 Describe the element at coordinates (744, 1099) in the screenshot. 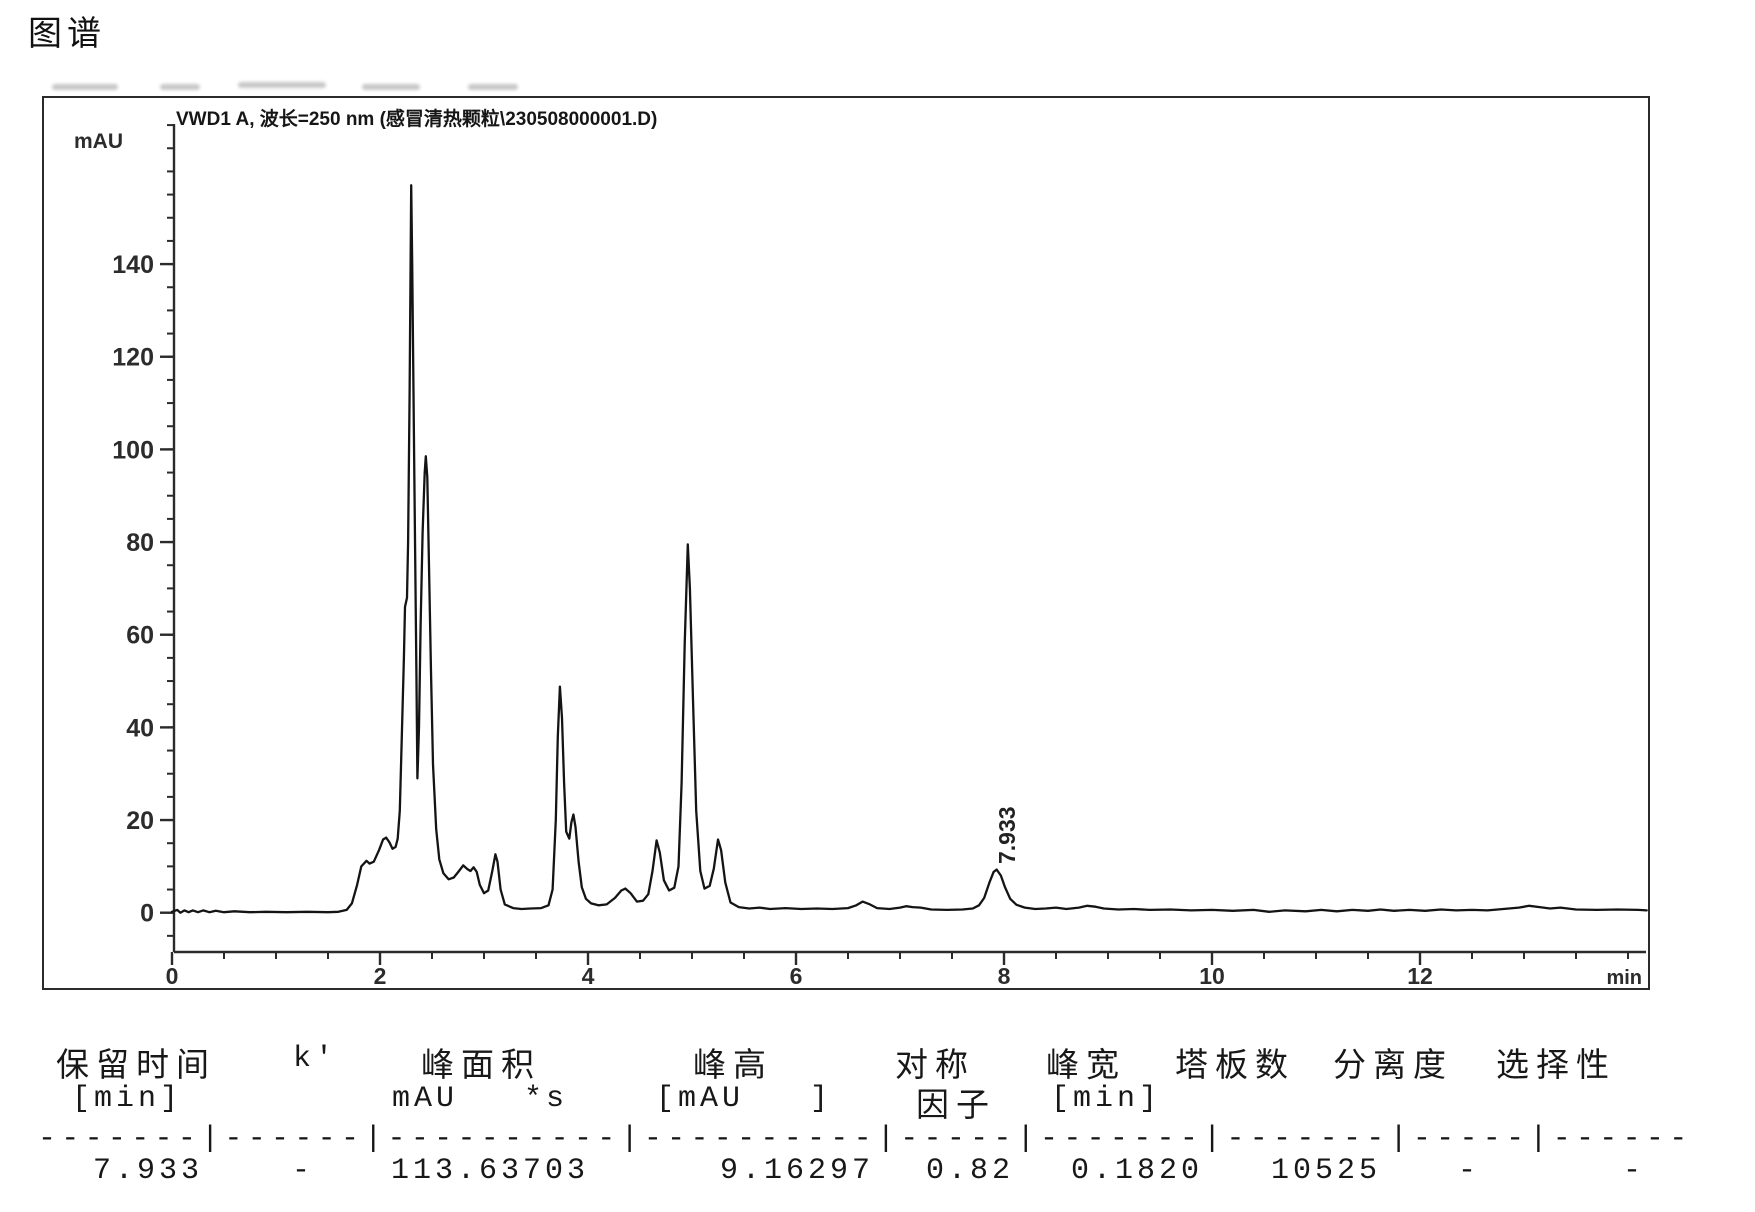

I see `col-subheader-mau: [mAU ]` at that location.